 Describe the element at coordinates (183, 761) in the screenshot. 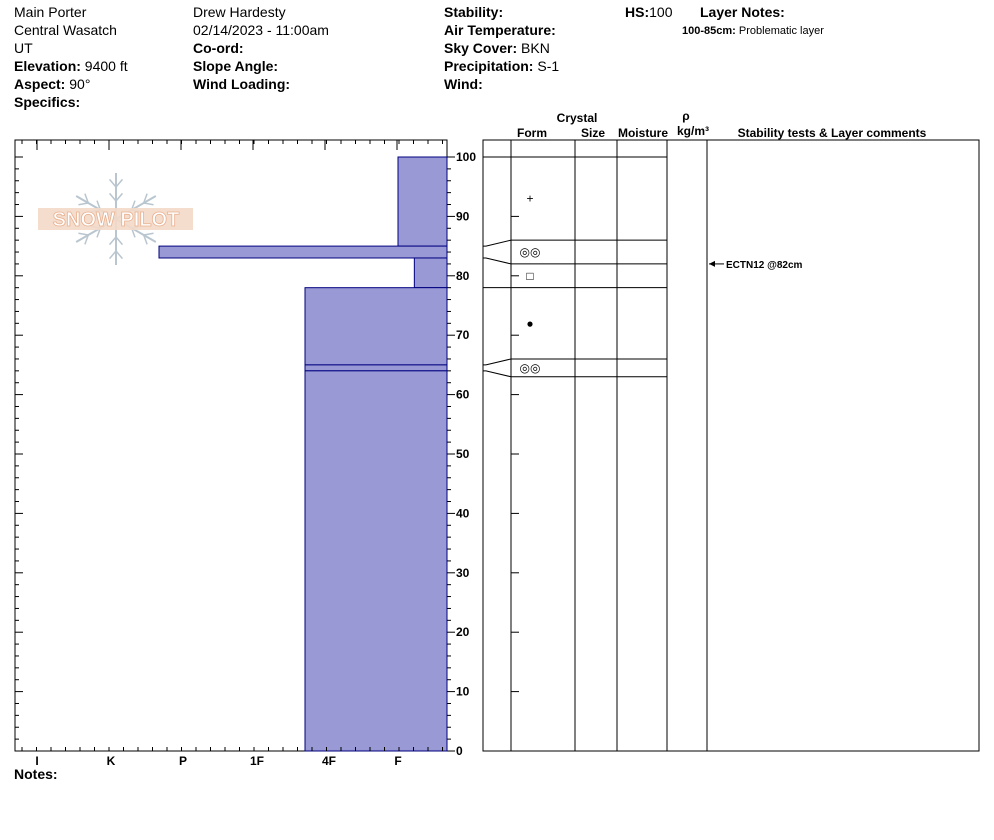

I see `x-axis-category-label: P` at that location.